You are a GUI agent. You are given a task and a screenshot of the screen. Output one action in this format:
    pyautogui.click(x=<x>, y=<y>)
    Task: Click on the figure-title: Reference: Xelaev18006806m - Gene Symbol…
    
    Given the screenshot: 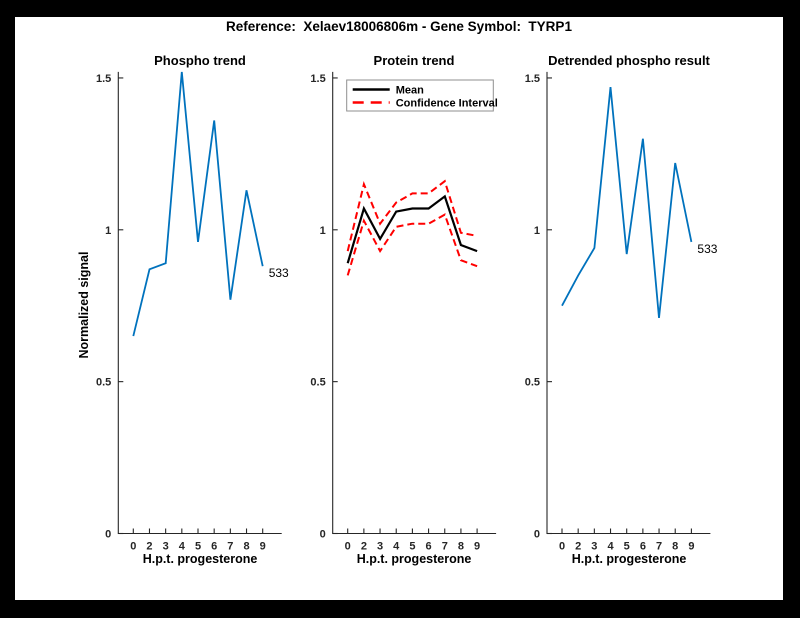 What is the action you would take?
    pyautogui.click(x=399, y=26)
    